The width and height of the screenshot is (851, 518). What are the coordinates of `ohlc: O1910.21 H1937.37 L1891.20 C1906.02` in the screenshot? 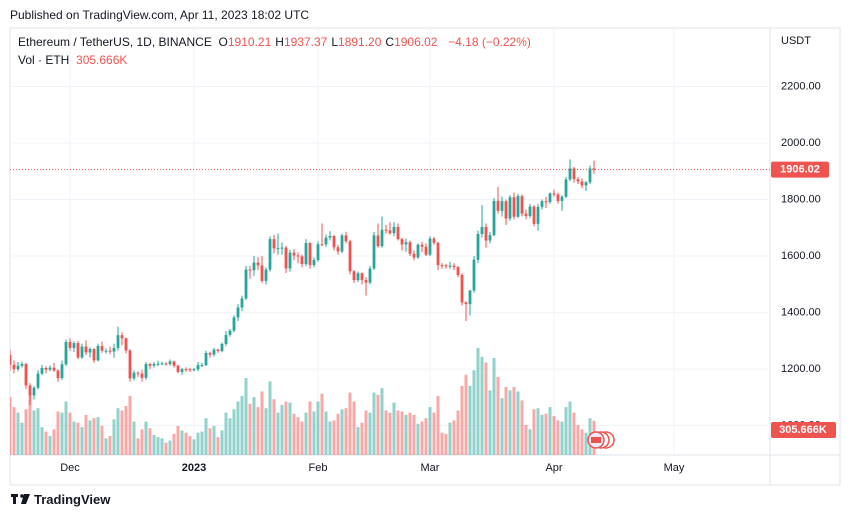 It's located at (330, 42).